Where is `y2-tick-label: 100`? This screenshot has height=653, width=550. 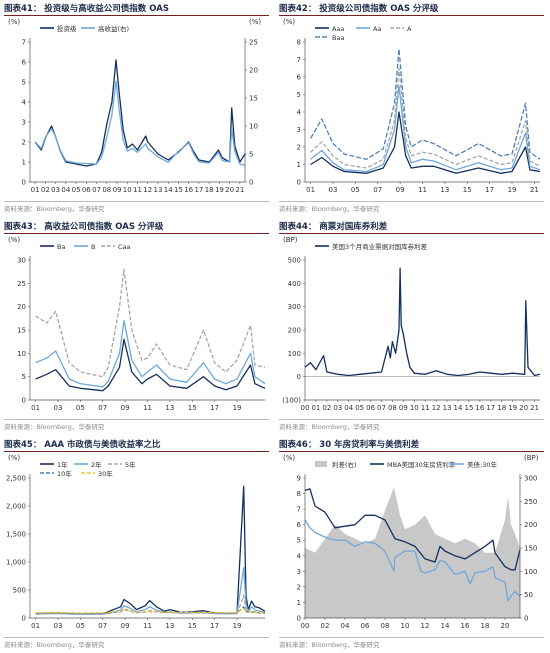 y2-tick-label: 100 is located at coordinates (530, 572).